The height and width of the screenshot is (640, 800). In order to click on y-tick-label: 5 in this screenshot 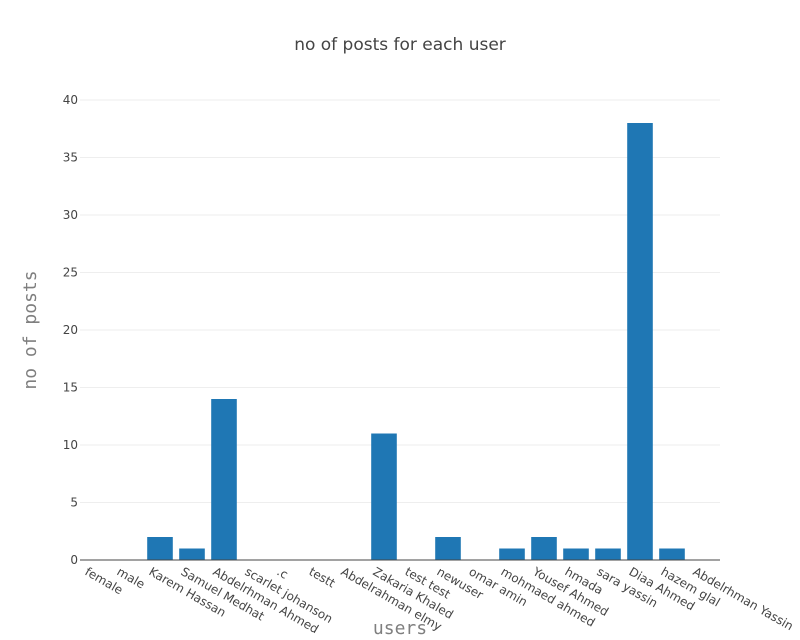, I will do `click(74, 503)`.